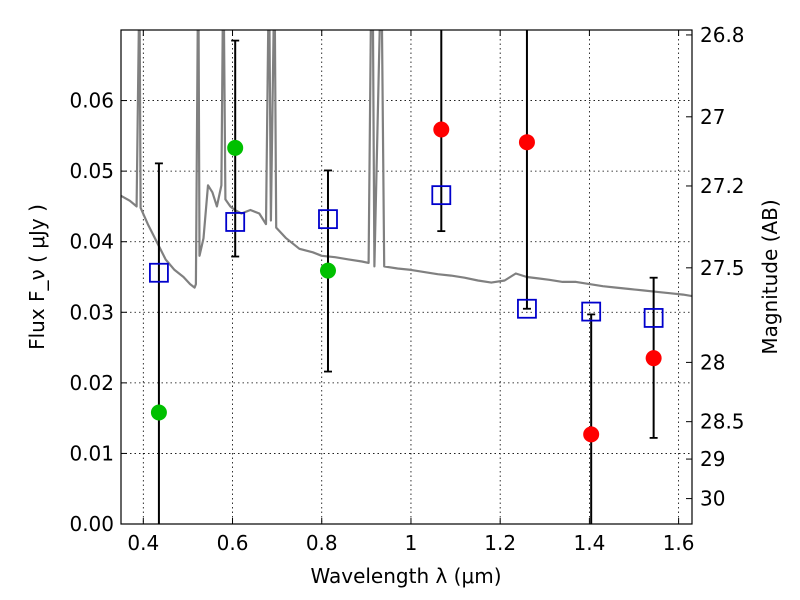  What do you see at coordinates (91, 524) in the screenshot?
I see `y-tick-label: 0.00` at bounding box center [91, 524].